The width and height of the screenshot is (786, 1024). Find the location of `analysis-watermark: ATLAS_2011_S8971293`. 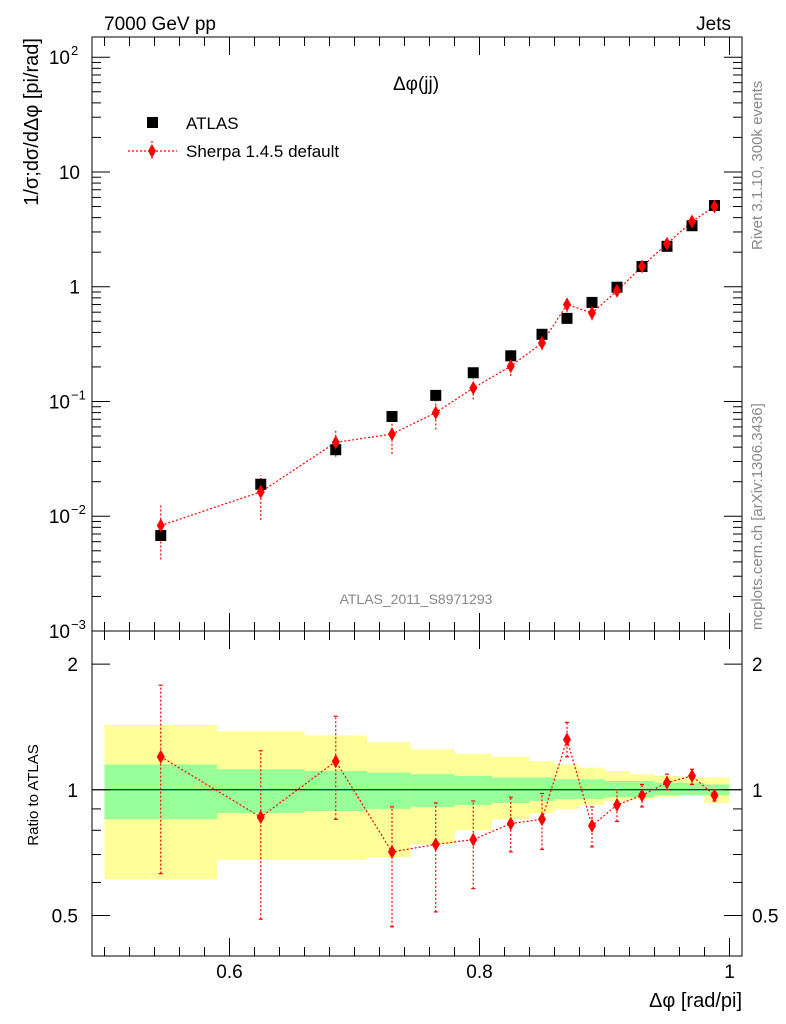

analysis-watermark: ATLAS_2011_S8971293 is located at coordinates (416, 599).